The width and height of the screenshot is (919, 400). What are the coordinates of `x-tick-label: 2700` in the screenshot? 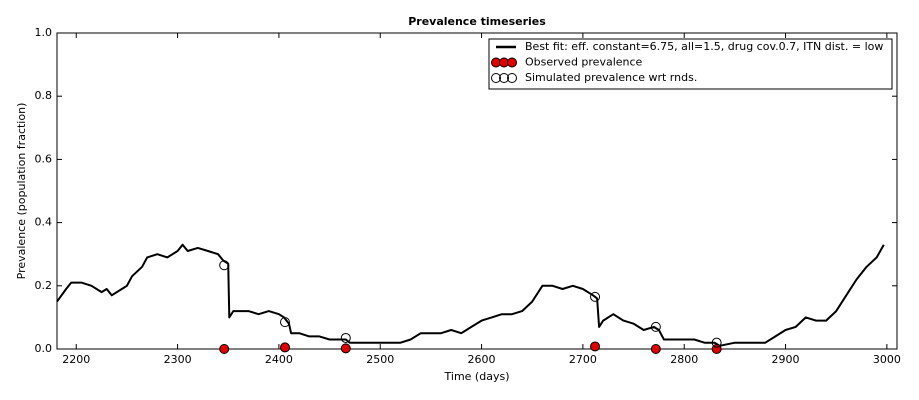 It's located at (583, 359).